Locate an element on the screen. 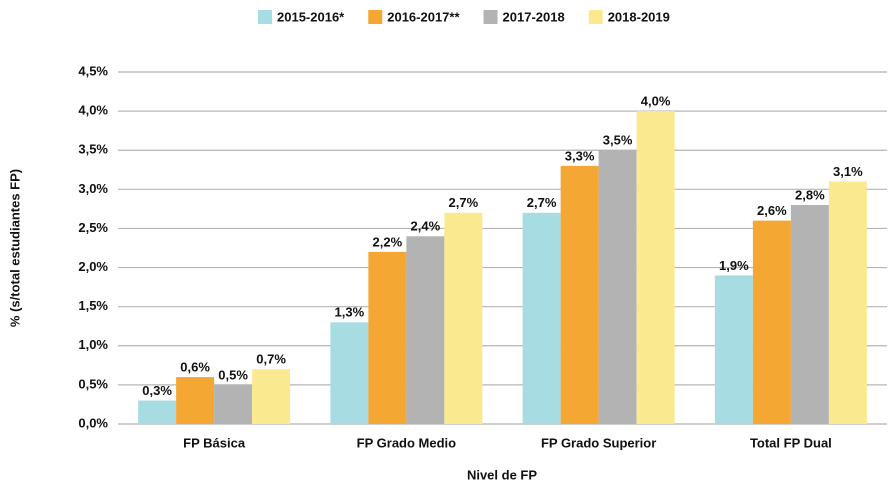 The width and height of the screenshot is (895, 487). y-tick-label: 0,0% is located at coordinates (93, 422).